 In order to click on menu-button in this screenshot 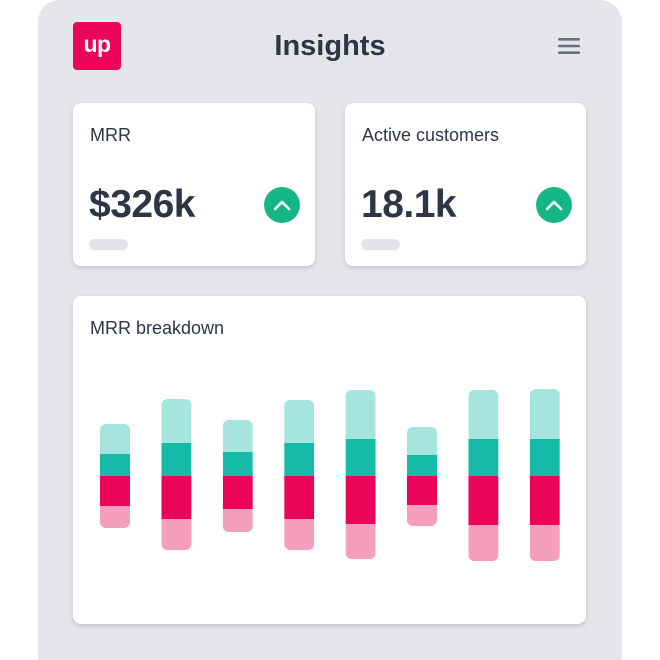, I will do `click(569, 46)`.